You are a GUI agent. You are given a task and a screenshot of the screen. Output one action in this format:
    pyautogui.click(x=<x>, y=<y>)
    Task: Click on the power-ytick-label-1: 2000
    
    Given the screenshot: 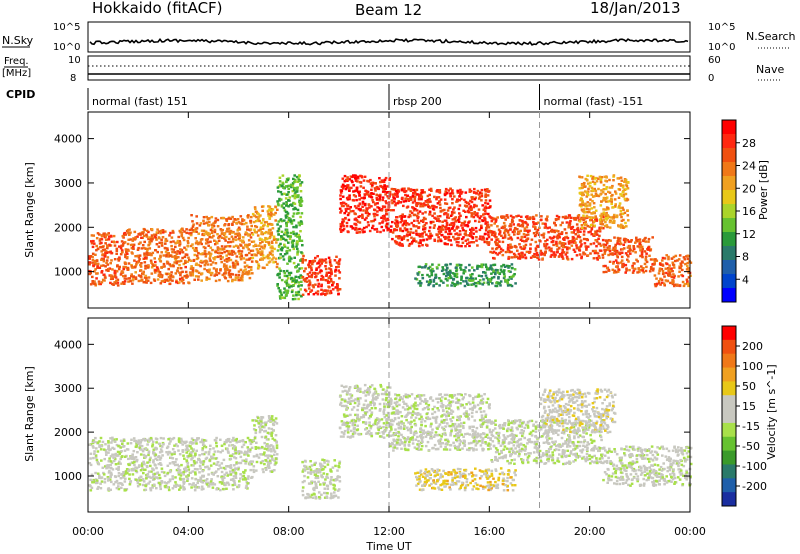 What is the action you would take?
    pyautogui.click(x=68, y=227)
    